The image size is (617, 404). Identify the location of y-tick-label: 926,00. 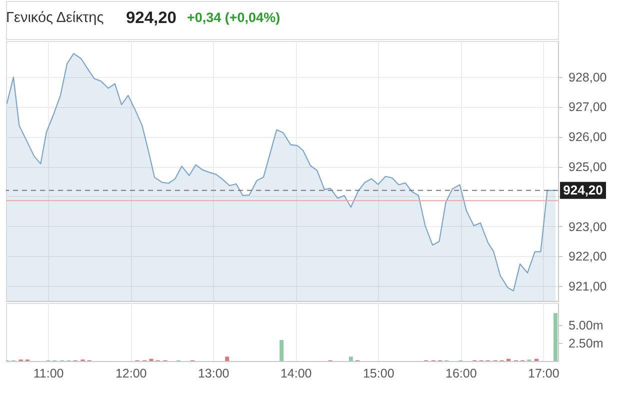
(587, 137).